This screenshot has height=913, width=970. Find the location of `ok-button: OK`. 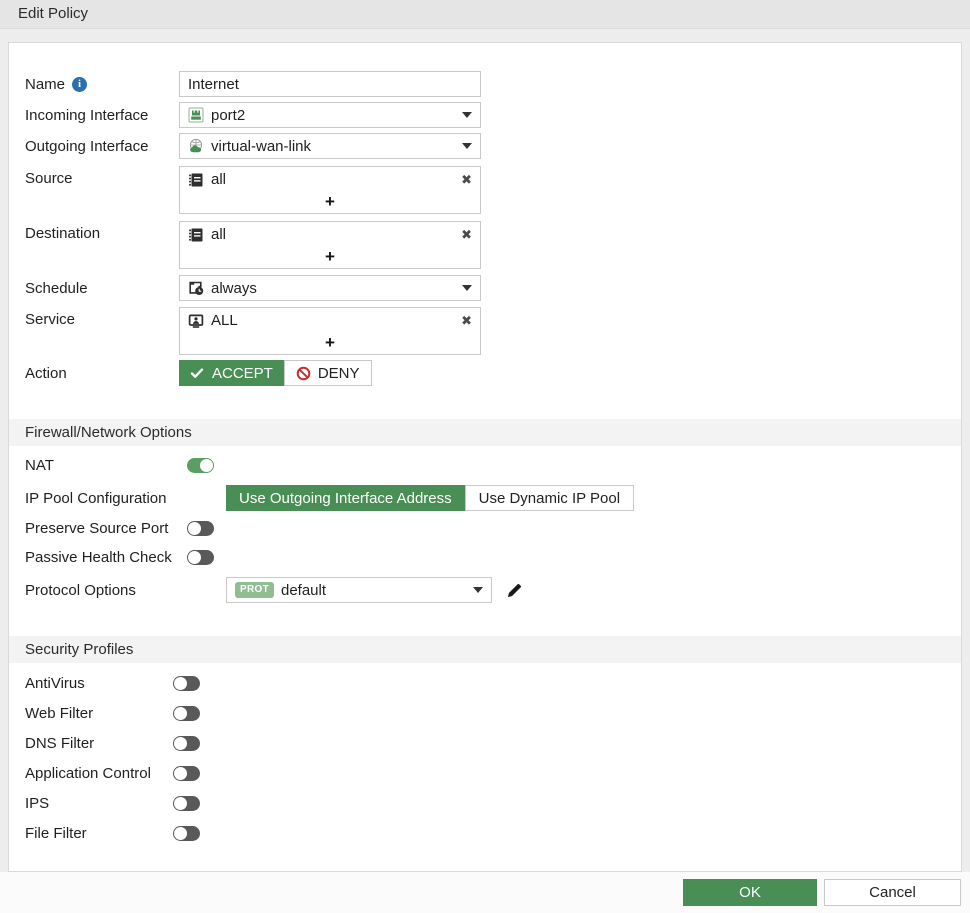

ok-button: OK is located at coordinates (750, 892).